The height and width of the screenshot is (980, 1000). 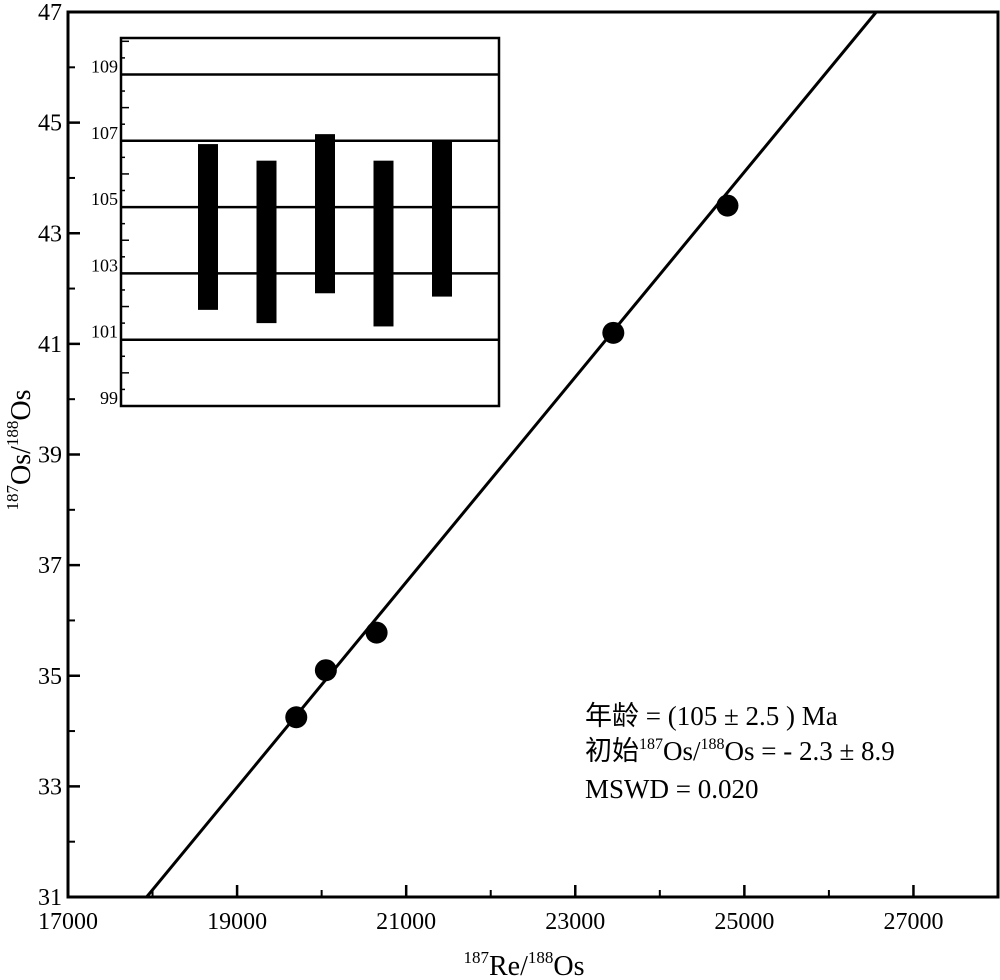 I want to click on inset-error-bars, so click(x=325, y=230).